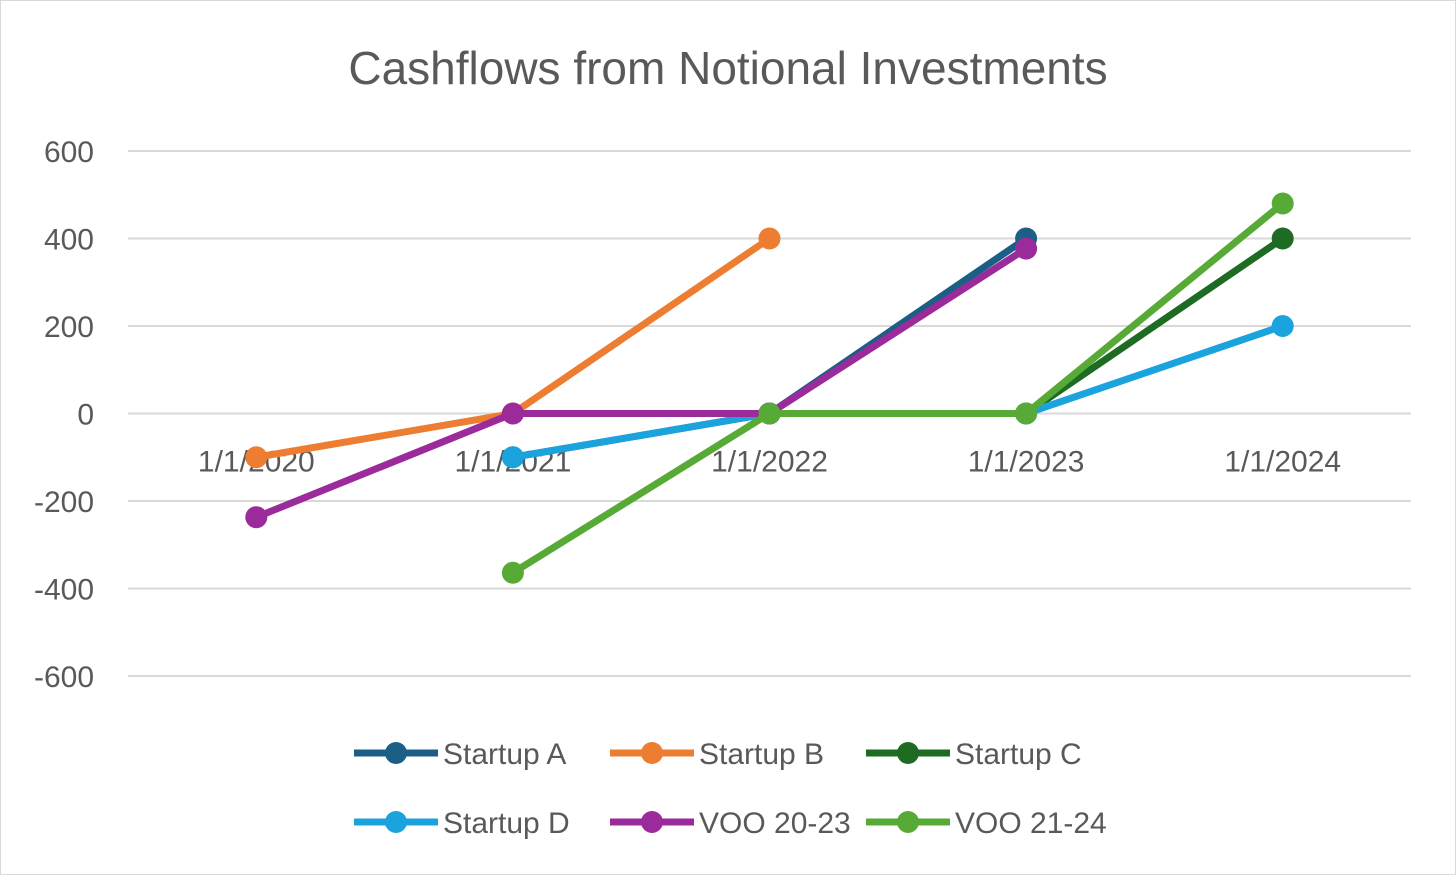  What do you see at coordinates (775, 823) in the screenshot?
I see `legend-label: VOO 20-23` at bounding box center [775, 823].